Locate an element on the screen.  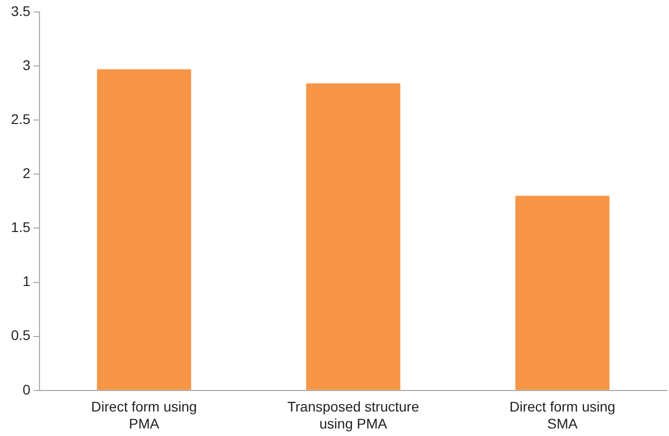
y-tick-label: 1.5 is located at coordinates (20, 227).